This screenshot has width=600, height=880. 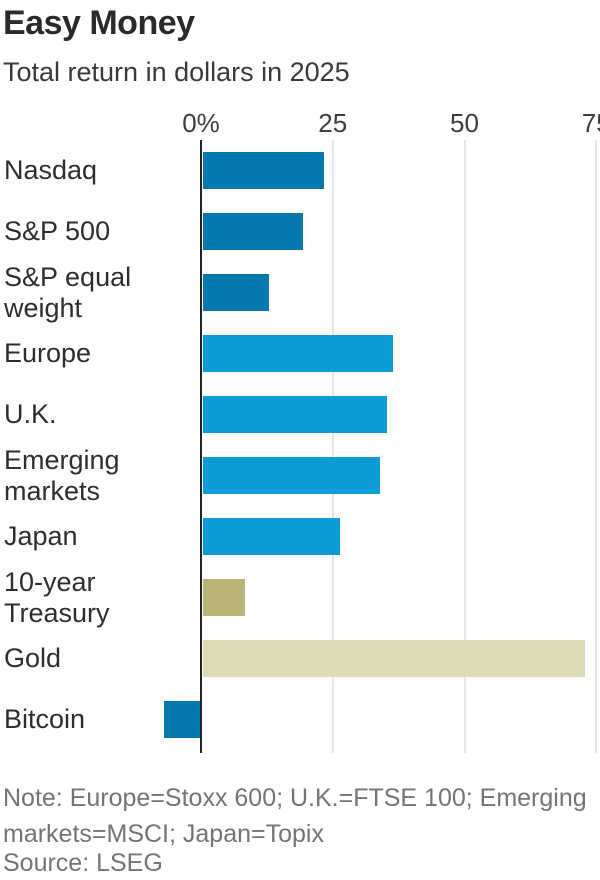 What do you see at coordinates (57, 612) in the screenshot?
I see `row-label-line: Treasury` at bounding box center [57, 612].